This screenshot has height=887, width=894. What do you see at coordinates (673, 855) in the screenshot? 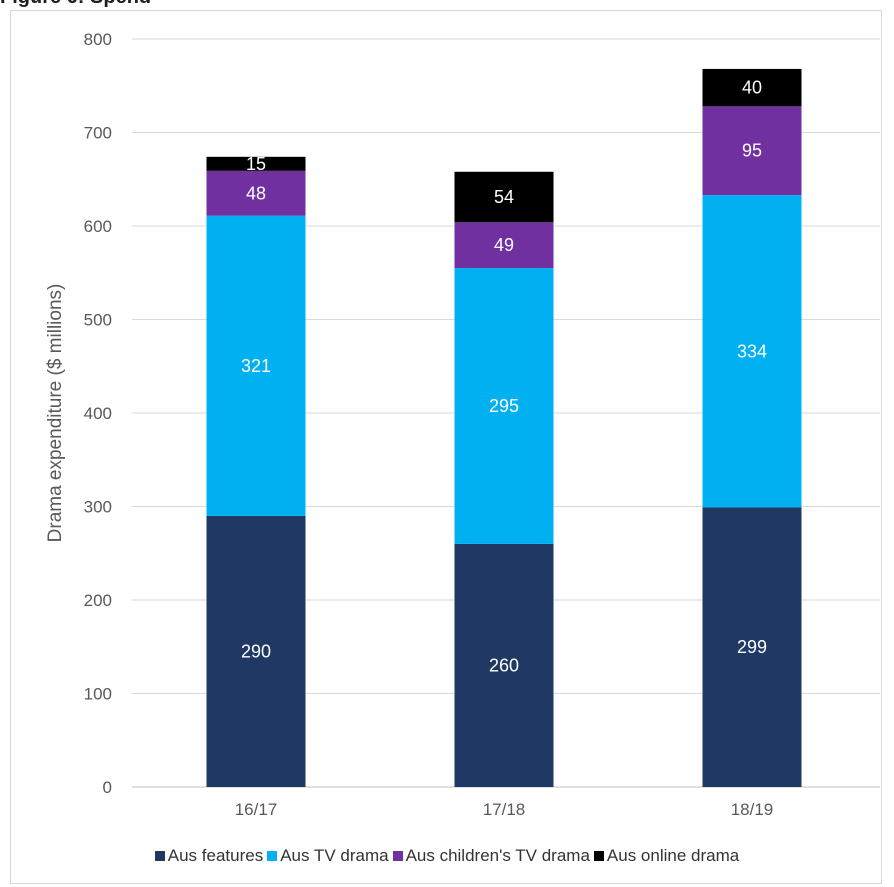
I see `legend-label: Aus online drama` at bounding box center [673, 855].